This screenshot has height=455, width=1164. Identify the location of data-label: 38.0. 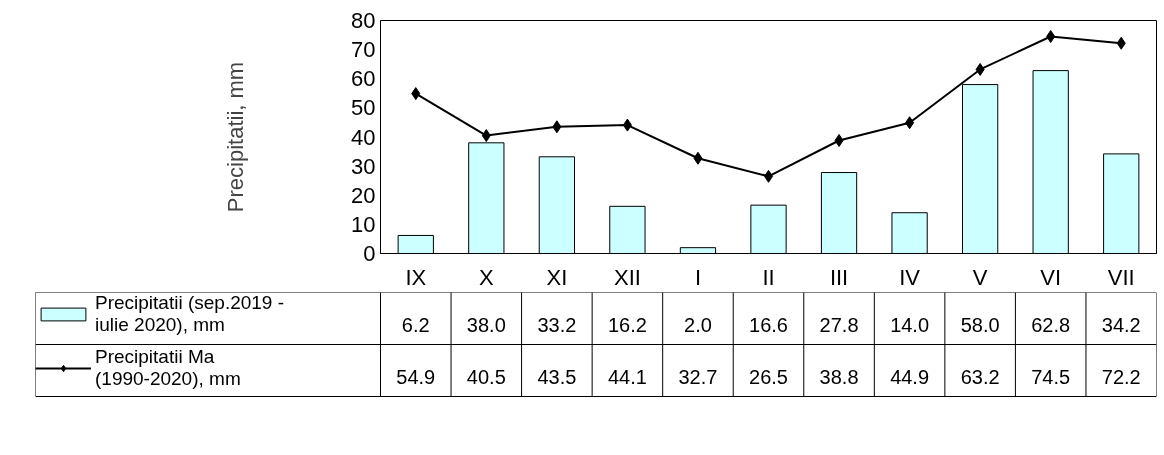
(486, 324).